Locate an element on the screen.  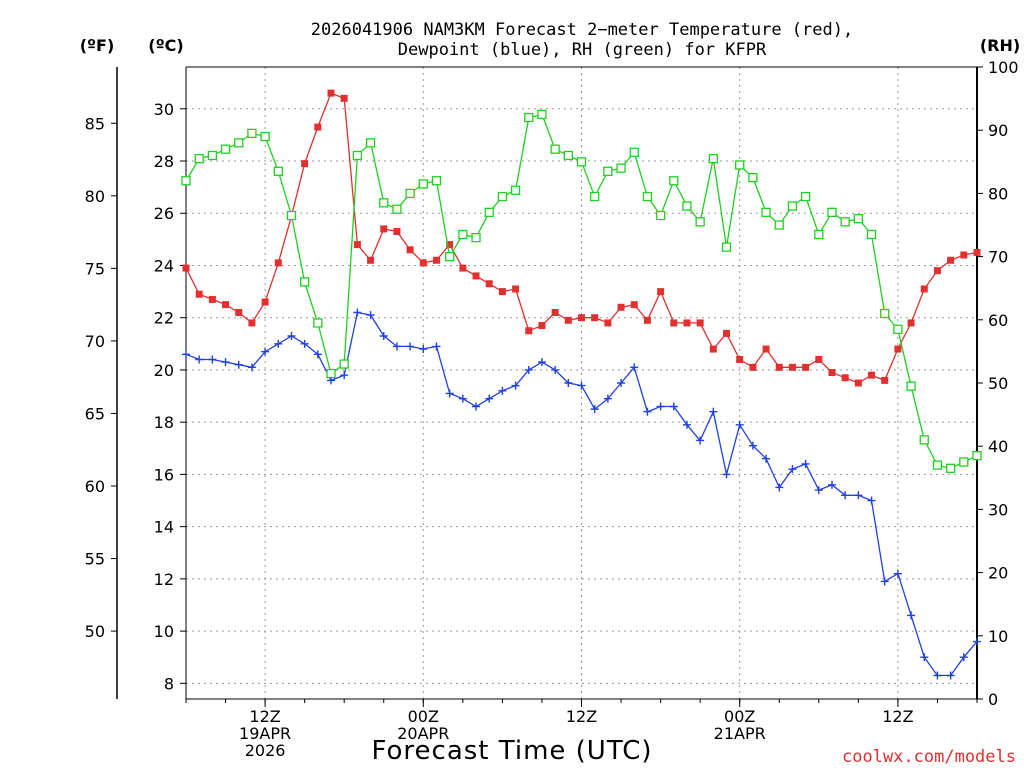
fahrenheit-tick-label: 65 is located at coordinates (95, 413).